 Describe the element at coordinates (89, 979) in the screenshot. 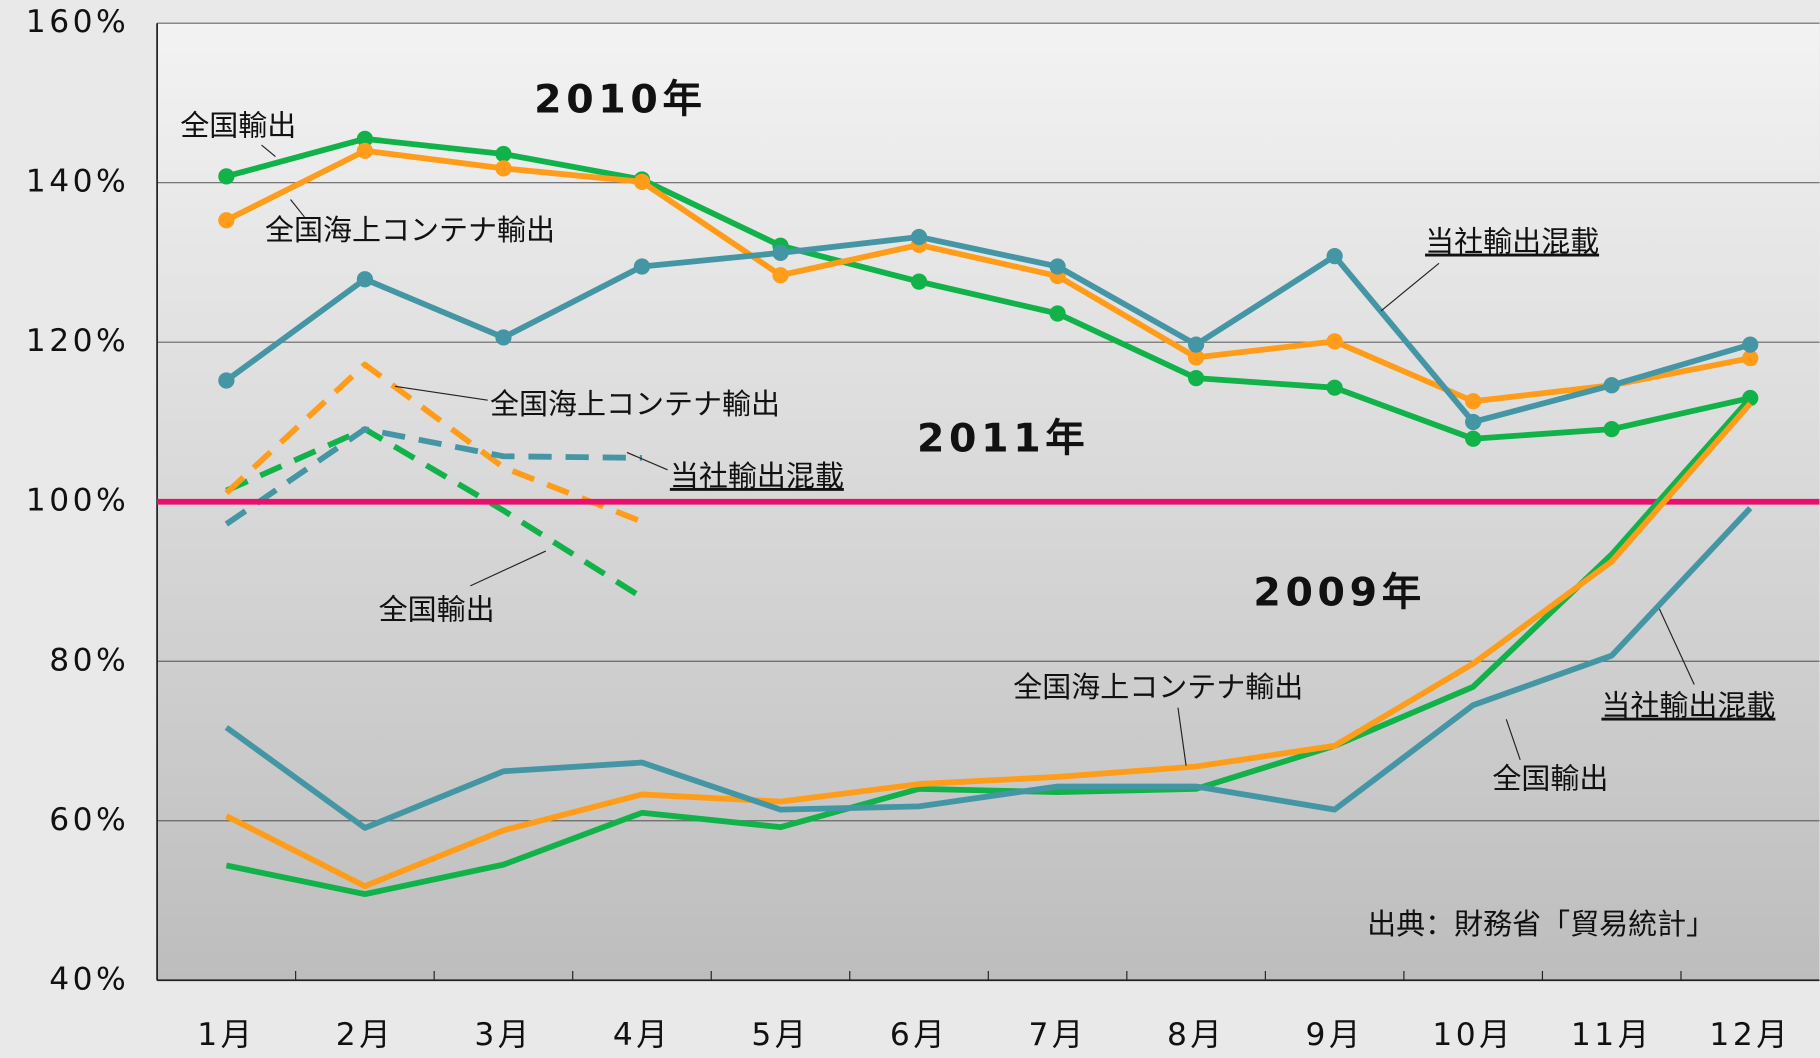

I see `y-tick-label: 40%` at that location.